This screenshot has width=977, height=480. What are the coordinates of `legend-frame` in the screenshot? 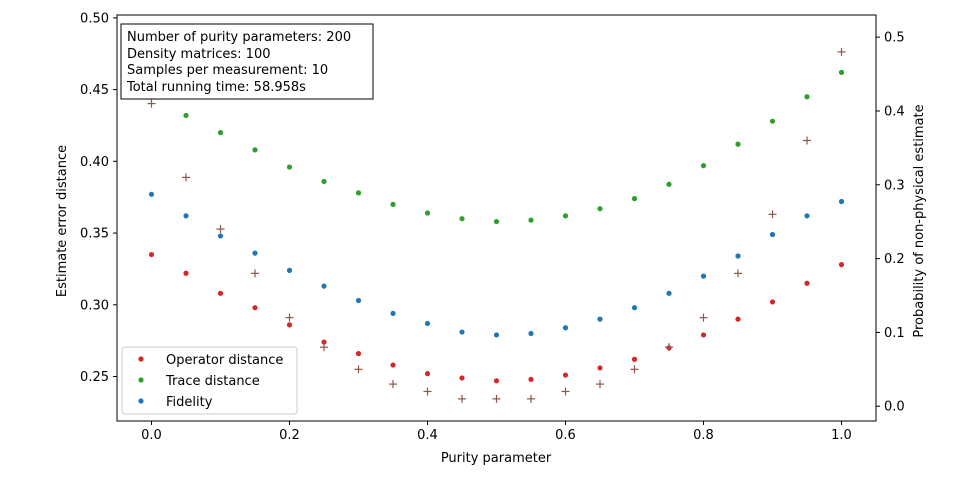 It's located at (209, 380).